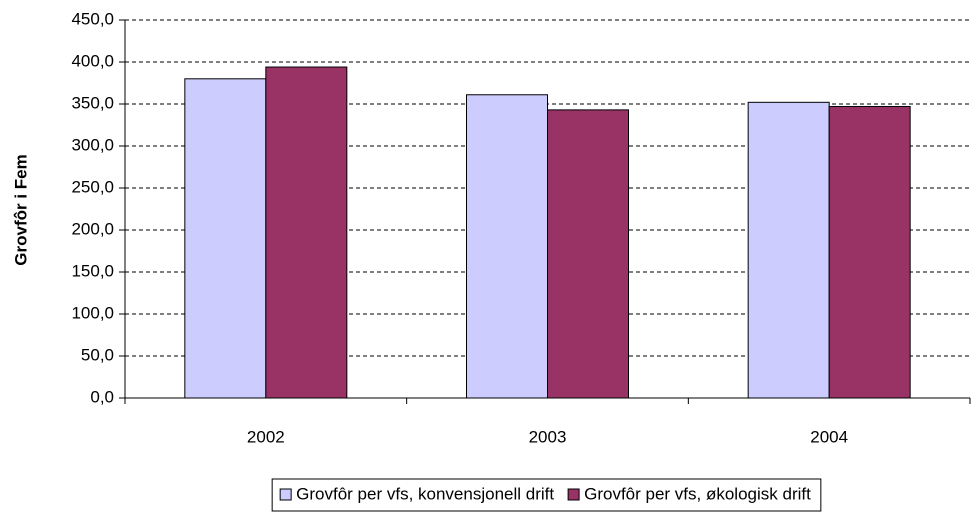 This screenshot has width=972, height=512. What do you see at coordinates (92, 186) in the screenshot?
I see `y-tick-label: 250,0` at bounding box center [92, 186].